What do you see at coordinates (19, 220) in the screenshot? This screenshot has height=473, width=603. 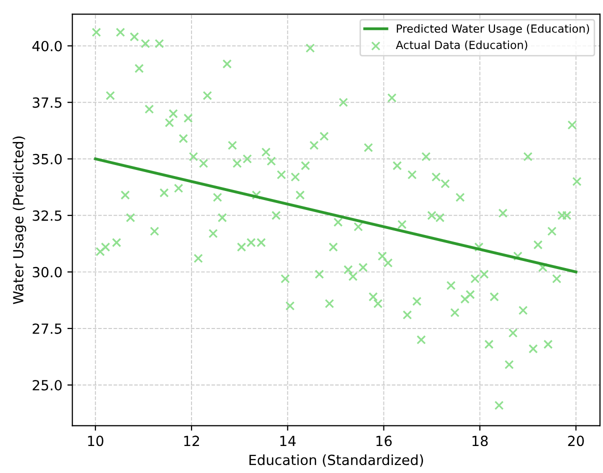 I see `y-axis-title: Water Usage (Predicted)` at bounding box center [19, 220].